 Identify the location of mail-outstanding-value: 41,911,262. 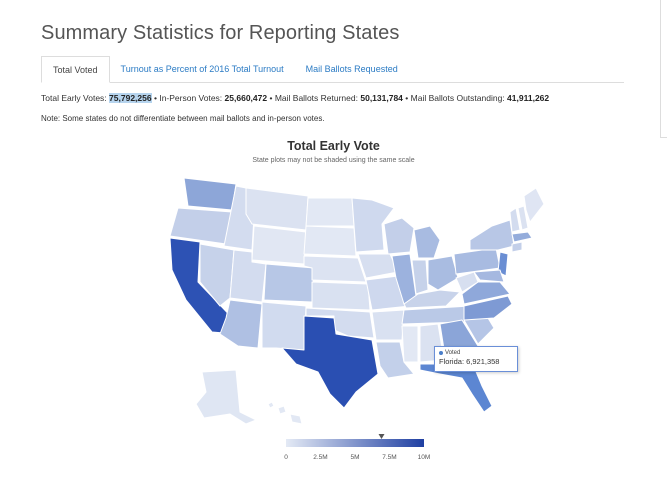
(528, 98).